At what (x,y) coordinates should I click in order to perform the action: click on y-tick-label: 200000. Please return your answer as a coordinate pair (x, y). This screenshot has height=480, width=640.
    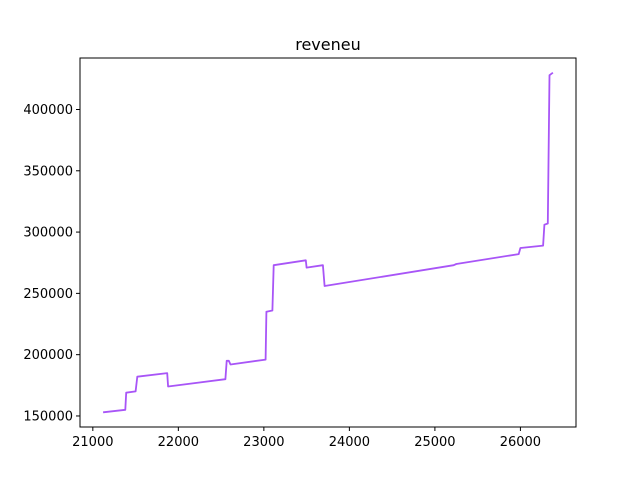
    Looking at the image, I should click on (48, 355).